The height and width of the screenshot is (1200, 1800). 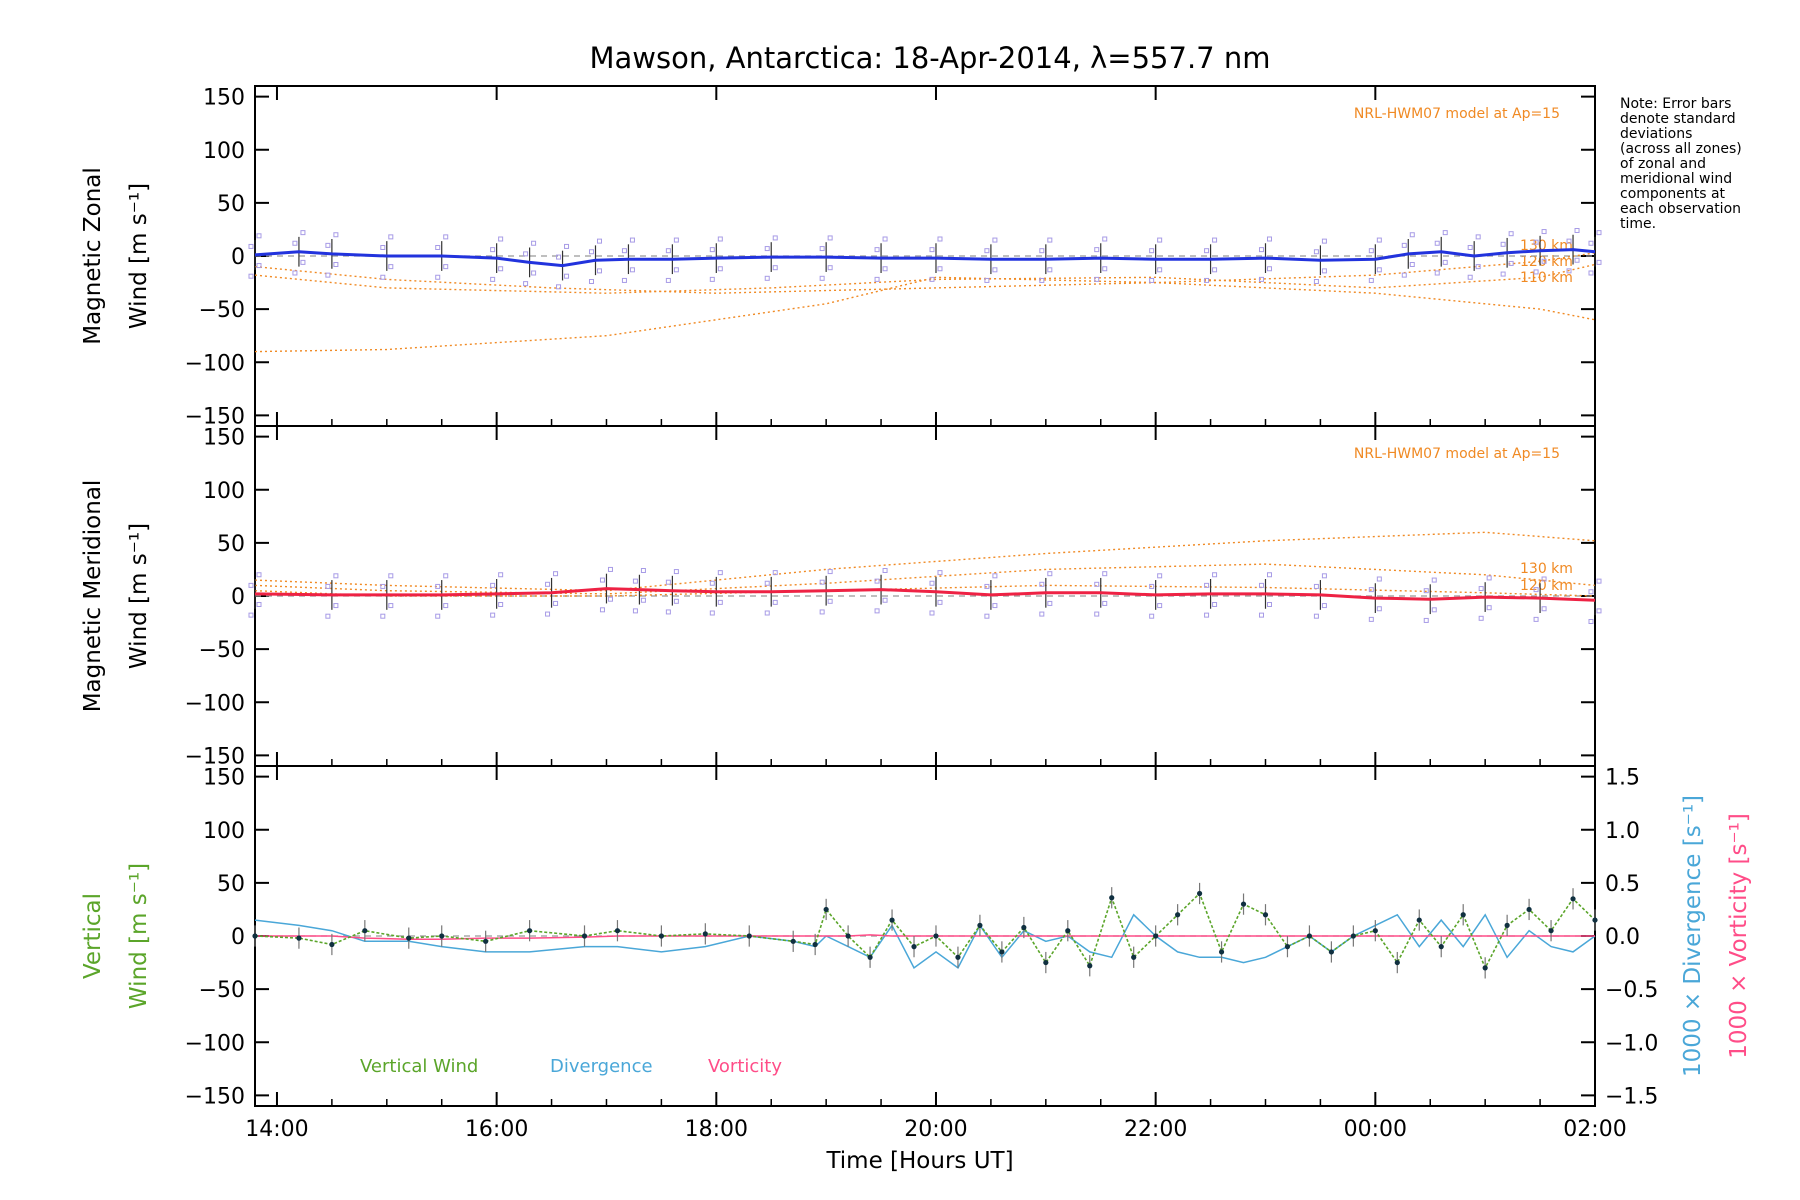 What do you see at coordinates (935, 1129) in the screenshot?
I see `x-tick-label-3: 20:00` at bounding box center [935, 1129].